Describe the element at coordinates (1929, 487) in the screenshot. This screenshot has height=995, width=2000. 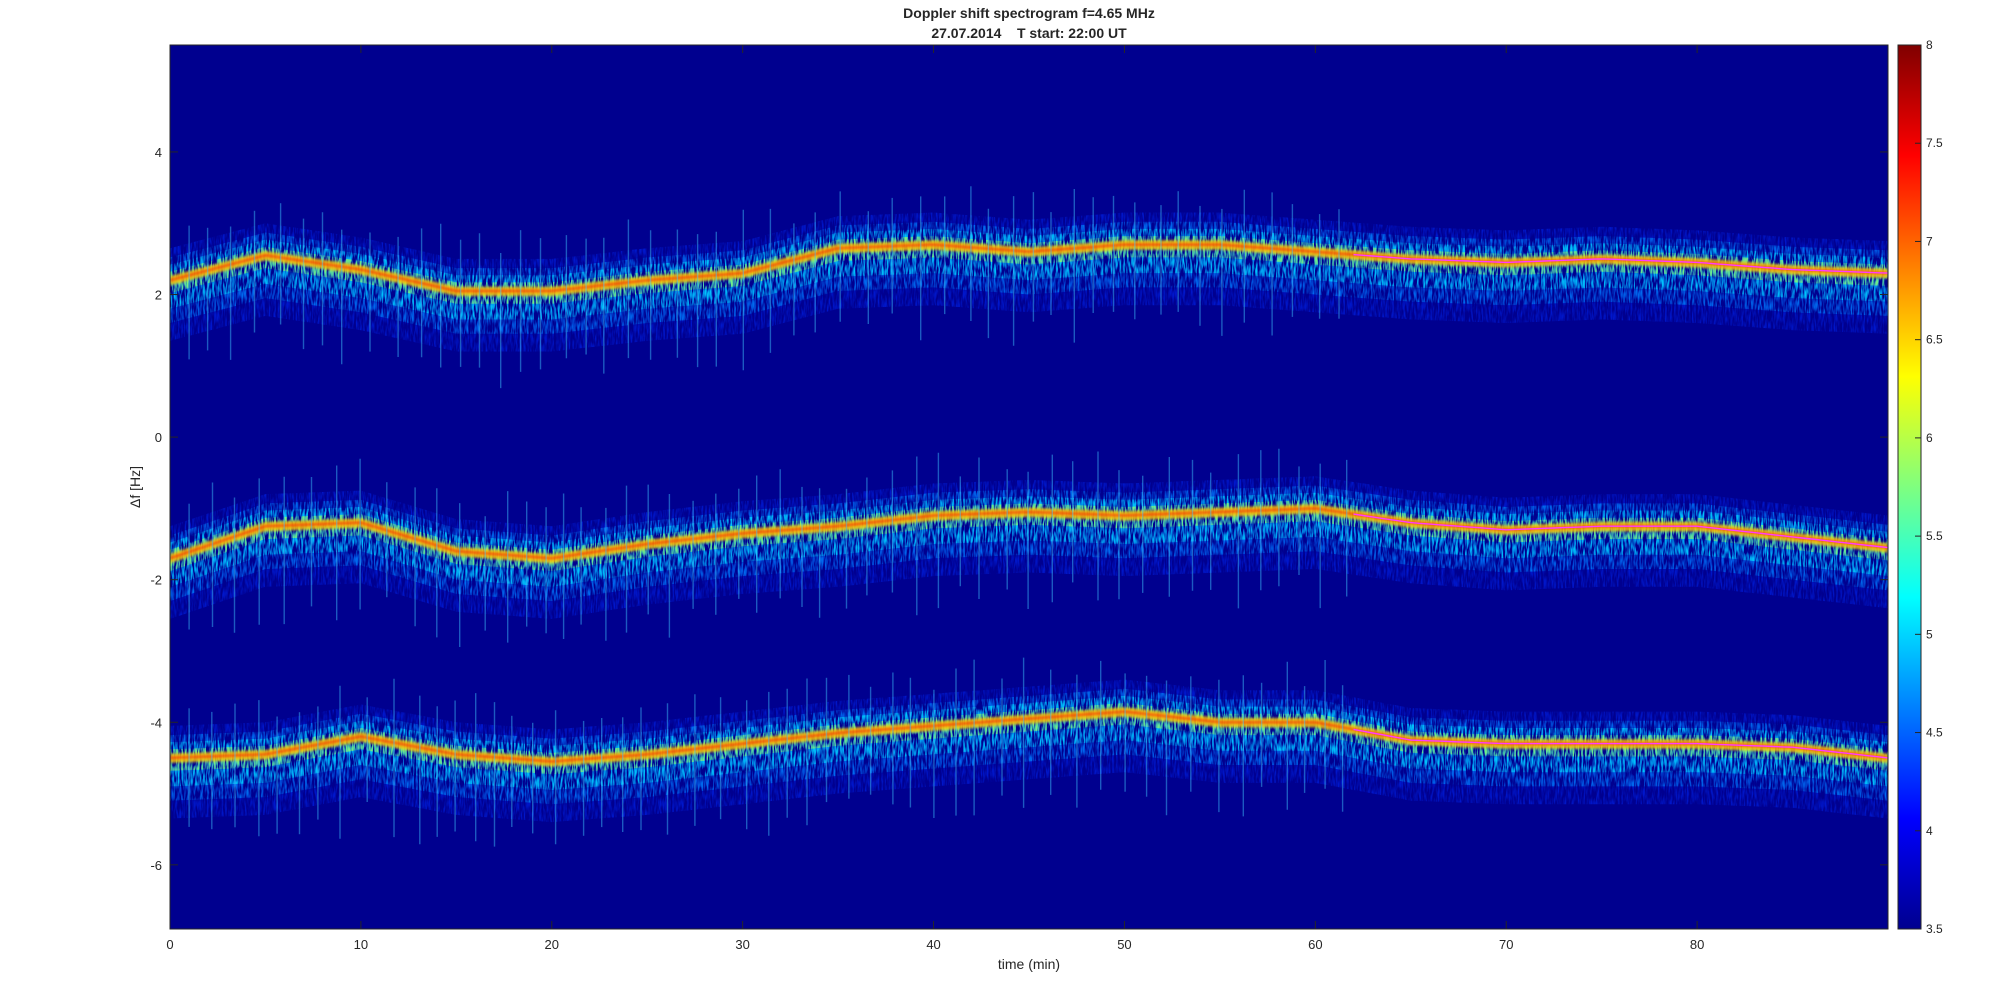
I see `colorbar-ticks: 3.5 4 4.5 5 5.5 6 6.5 7 7.5 8` at that location.